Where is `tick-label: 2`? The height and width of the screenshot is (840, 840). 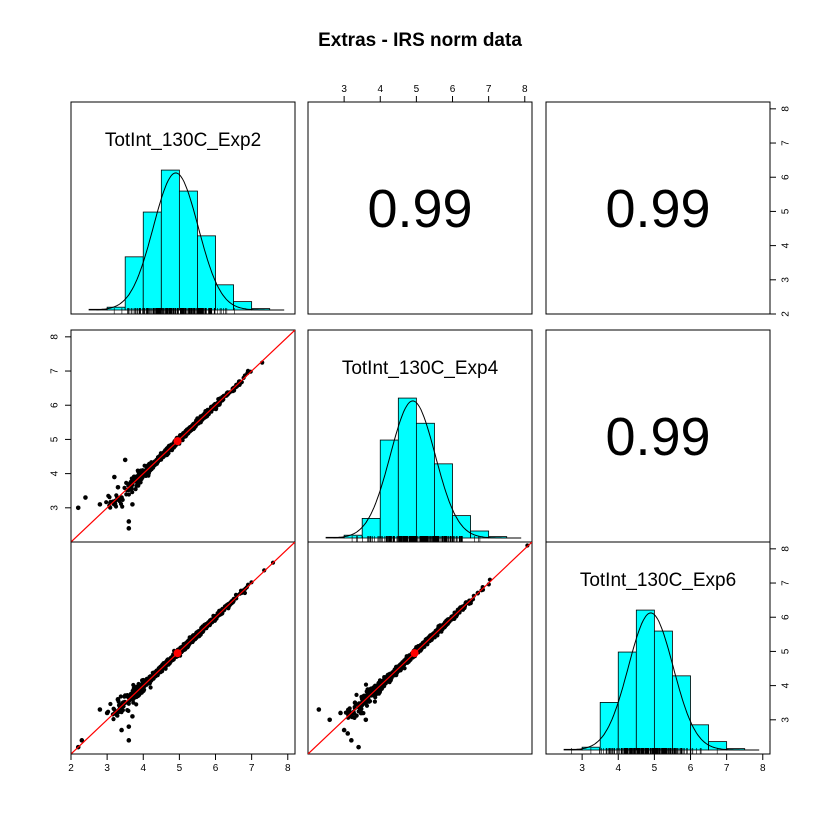 tick-label: 2 is located at coordinates (71, 768).